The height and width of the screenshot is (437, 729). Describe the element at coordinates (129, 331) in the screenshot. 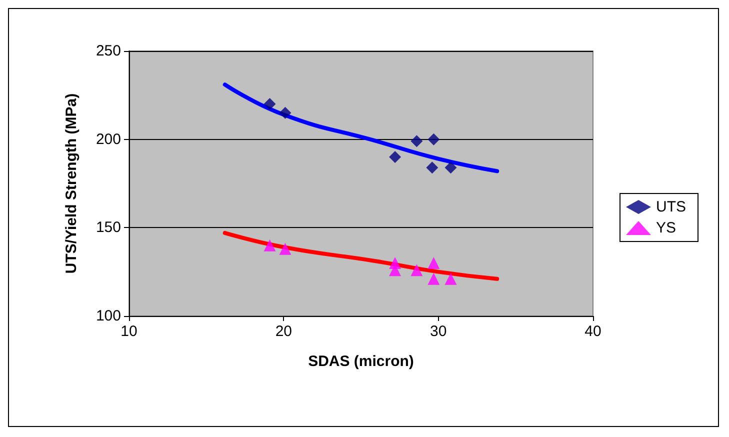

I see `x-tick-label: 10` at that location.